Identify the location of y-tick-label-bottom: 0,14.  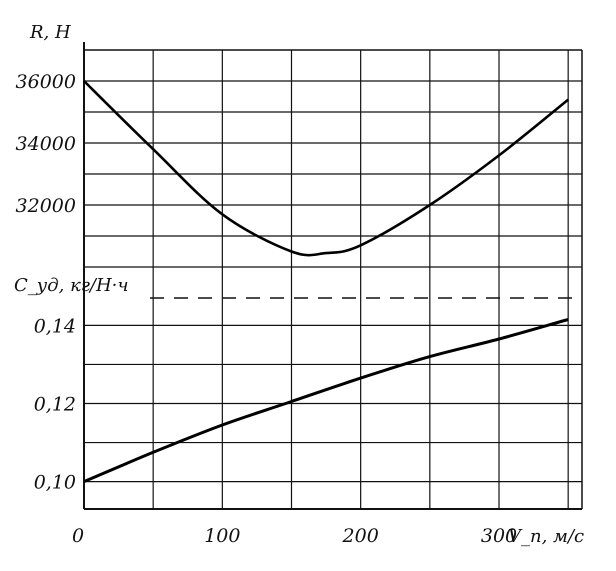
(55, 326).